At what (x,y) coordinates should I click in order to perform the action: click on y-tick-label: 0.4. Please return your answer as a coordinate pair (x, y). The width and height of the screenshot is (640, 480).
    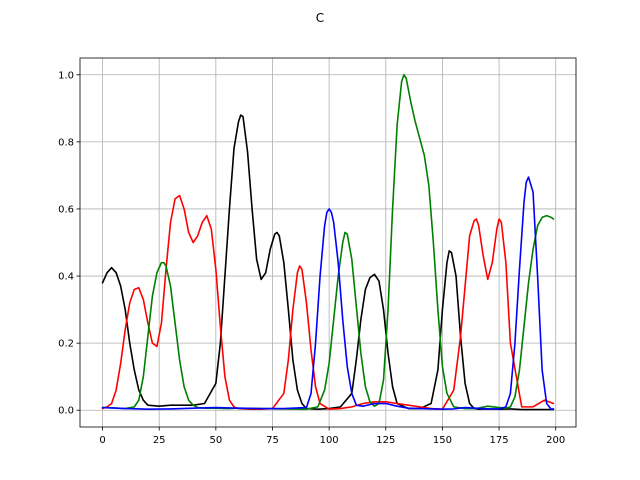
    Looking at the image, I should click on (66, 277).